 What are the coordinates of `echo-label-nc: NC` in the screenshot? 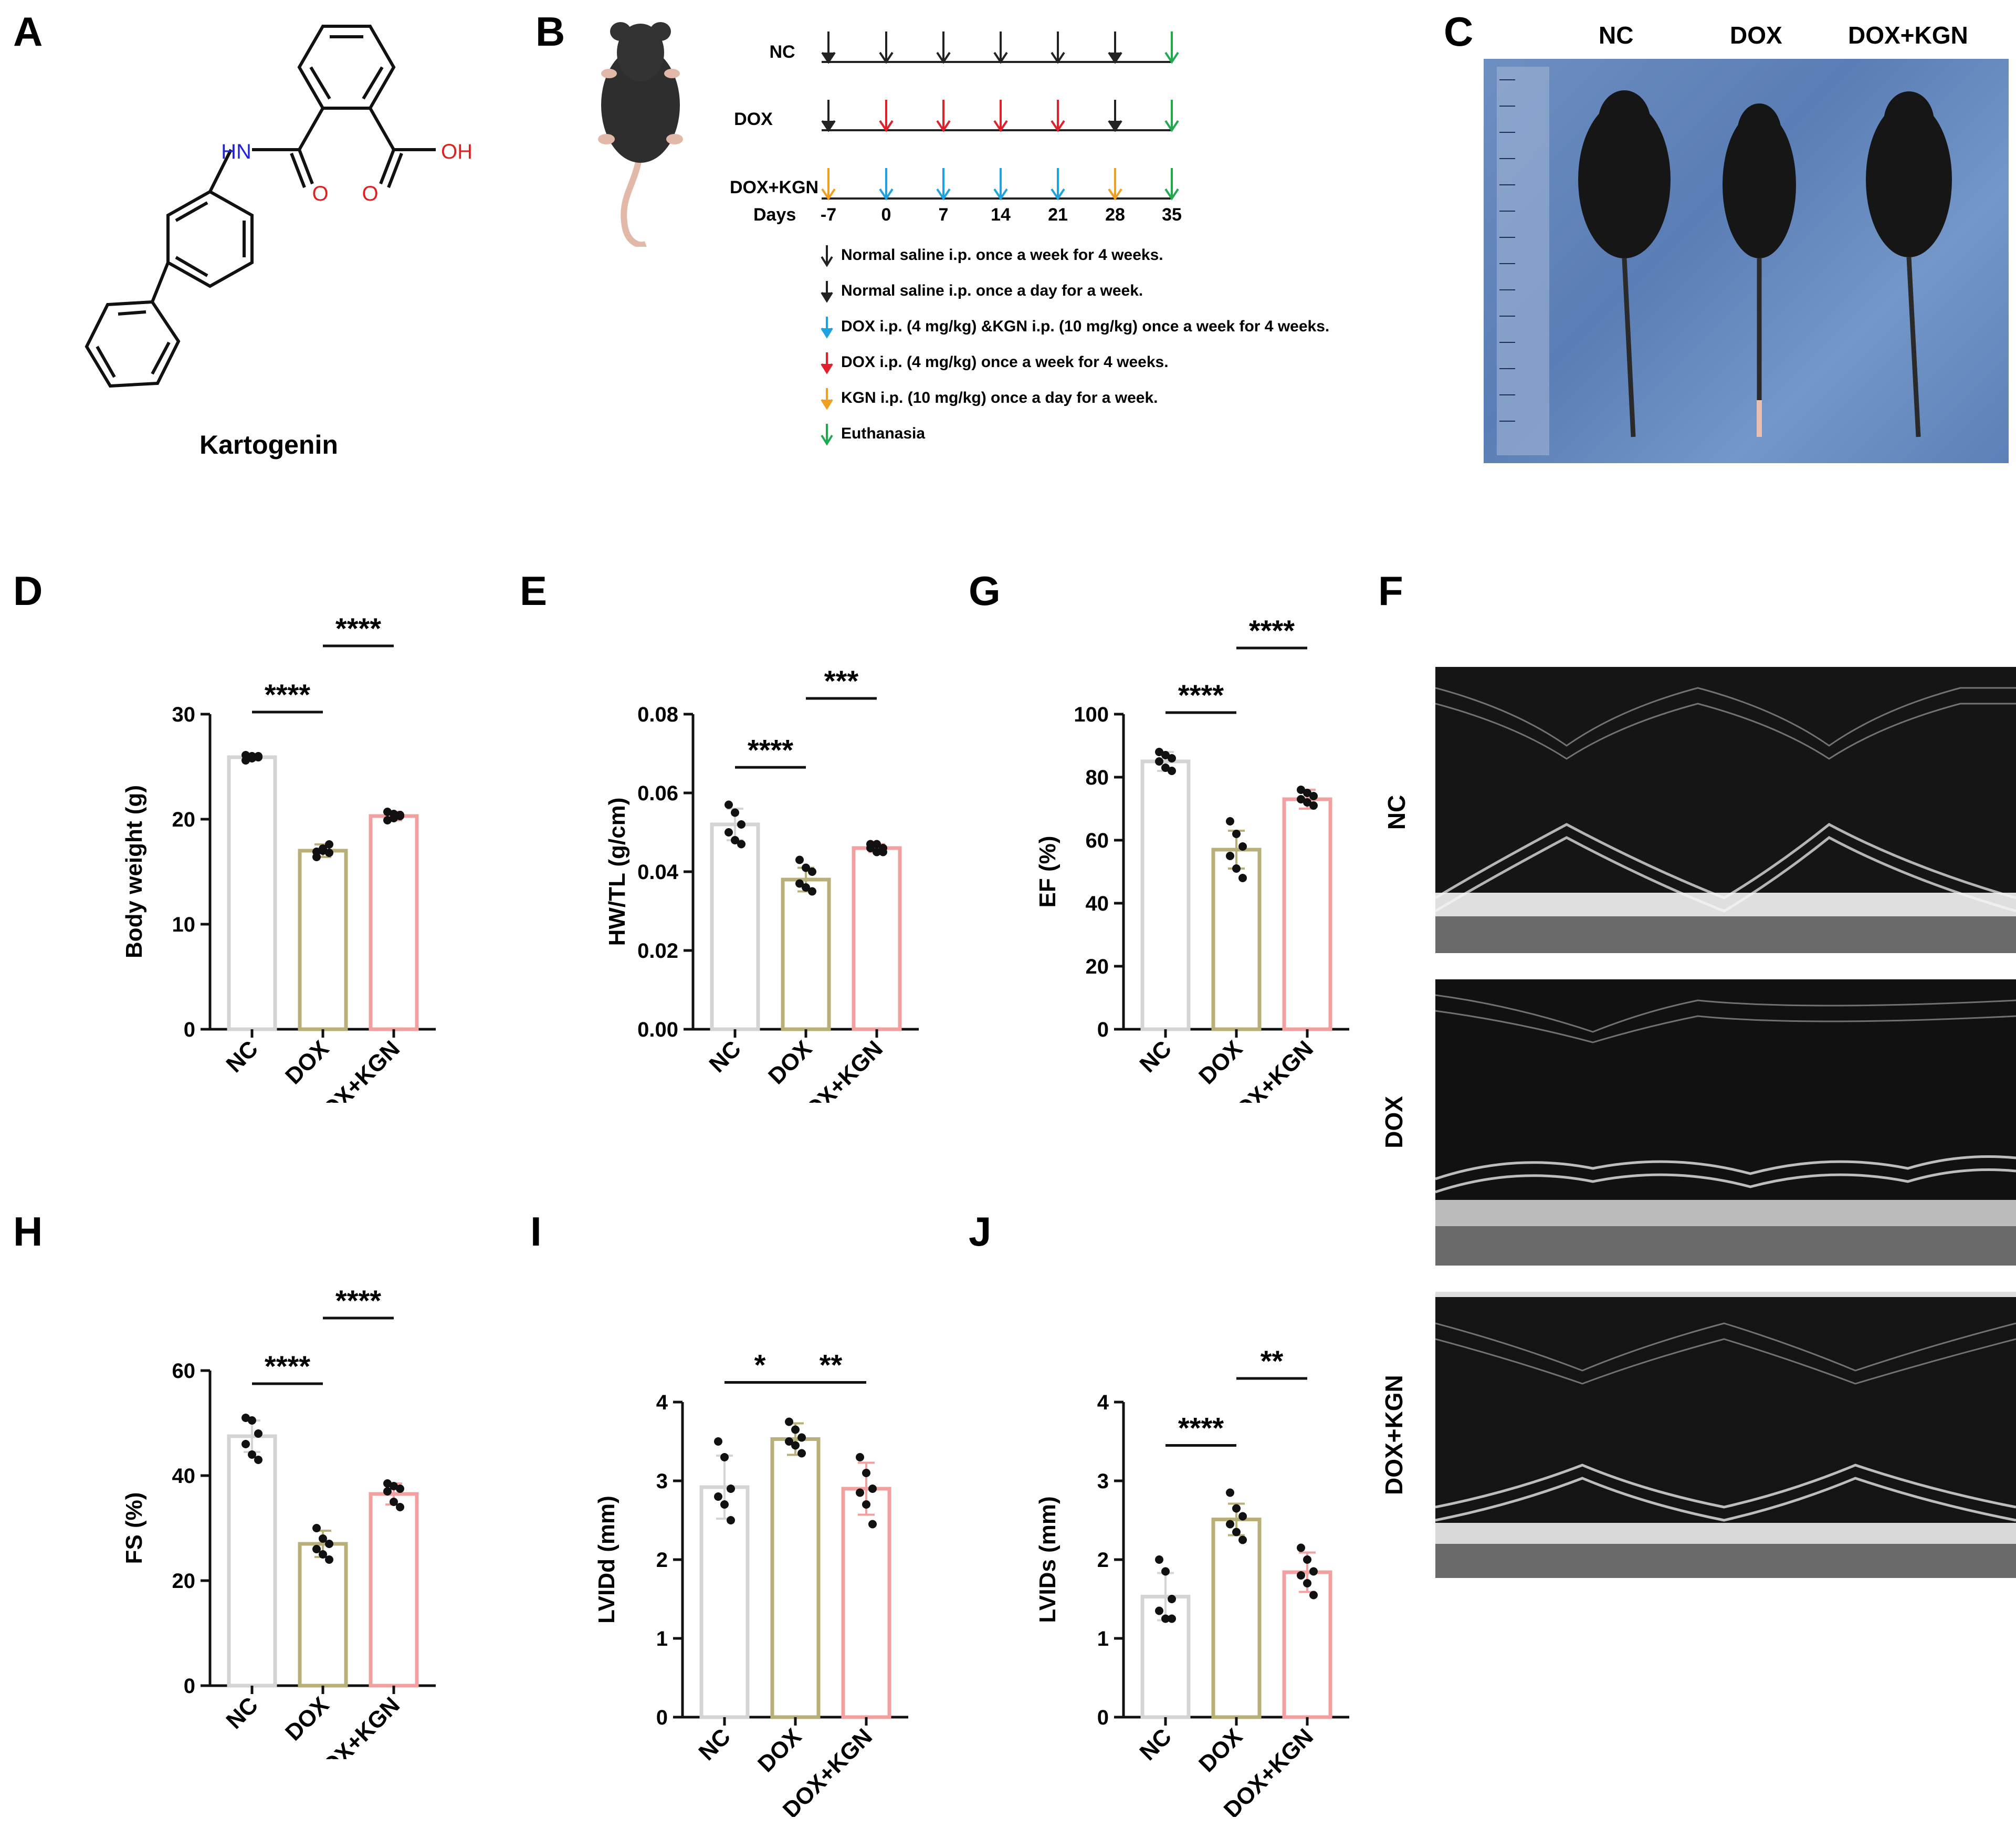 It's located at (1396, 812).